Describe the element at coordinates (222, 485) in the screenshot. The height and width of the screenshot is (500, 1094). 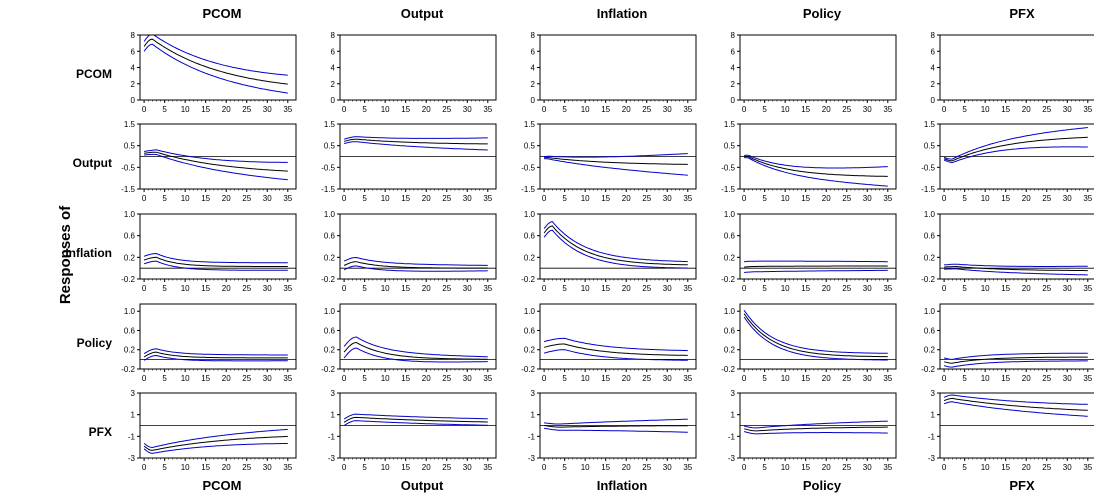
I see `shock-footer-pcom: PCOM` at that location.